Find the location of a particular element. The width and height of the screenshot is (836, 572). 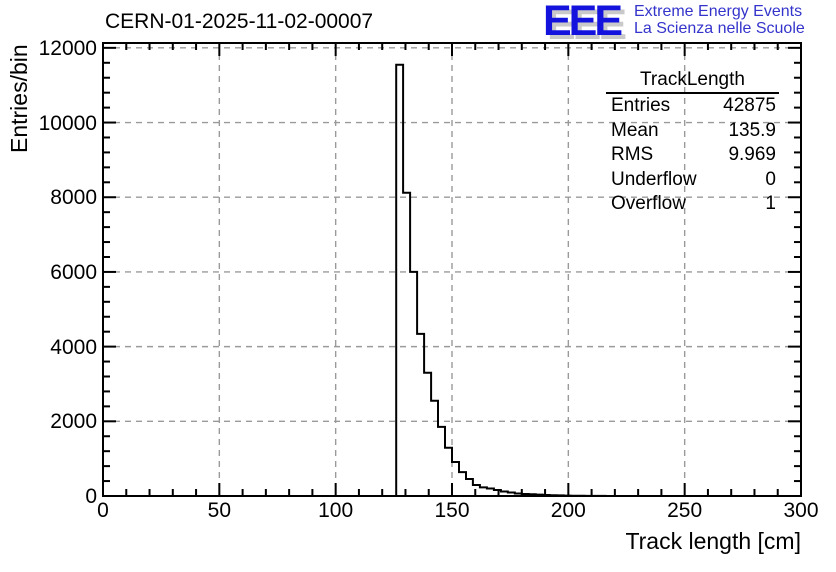

stats-row: Mean 135.9 is located at coordinates (692, 131).